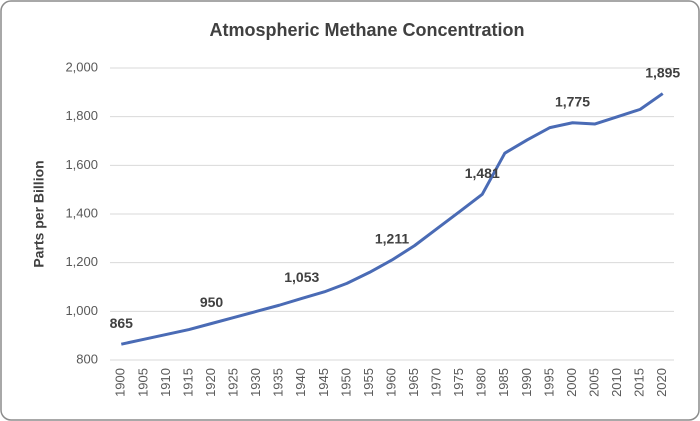 This screenshot has width=700, height=421. What do you see at coordinates (301, 277) in the screenshot?
I see `data-label: 1,053` at bounding box center [301, 277].